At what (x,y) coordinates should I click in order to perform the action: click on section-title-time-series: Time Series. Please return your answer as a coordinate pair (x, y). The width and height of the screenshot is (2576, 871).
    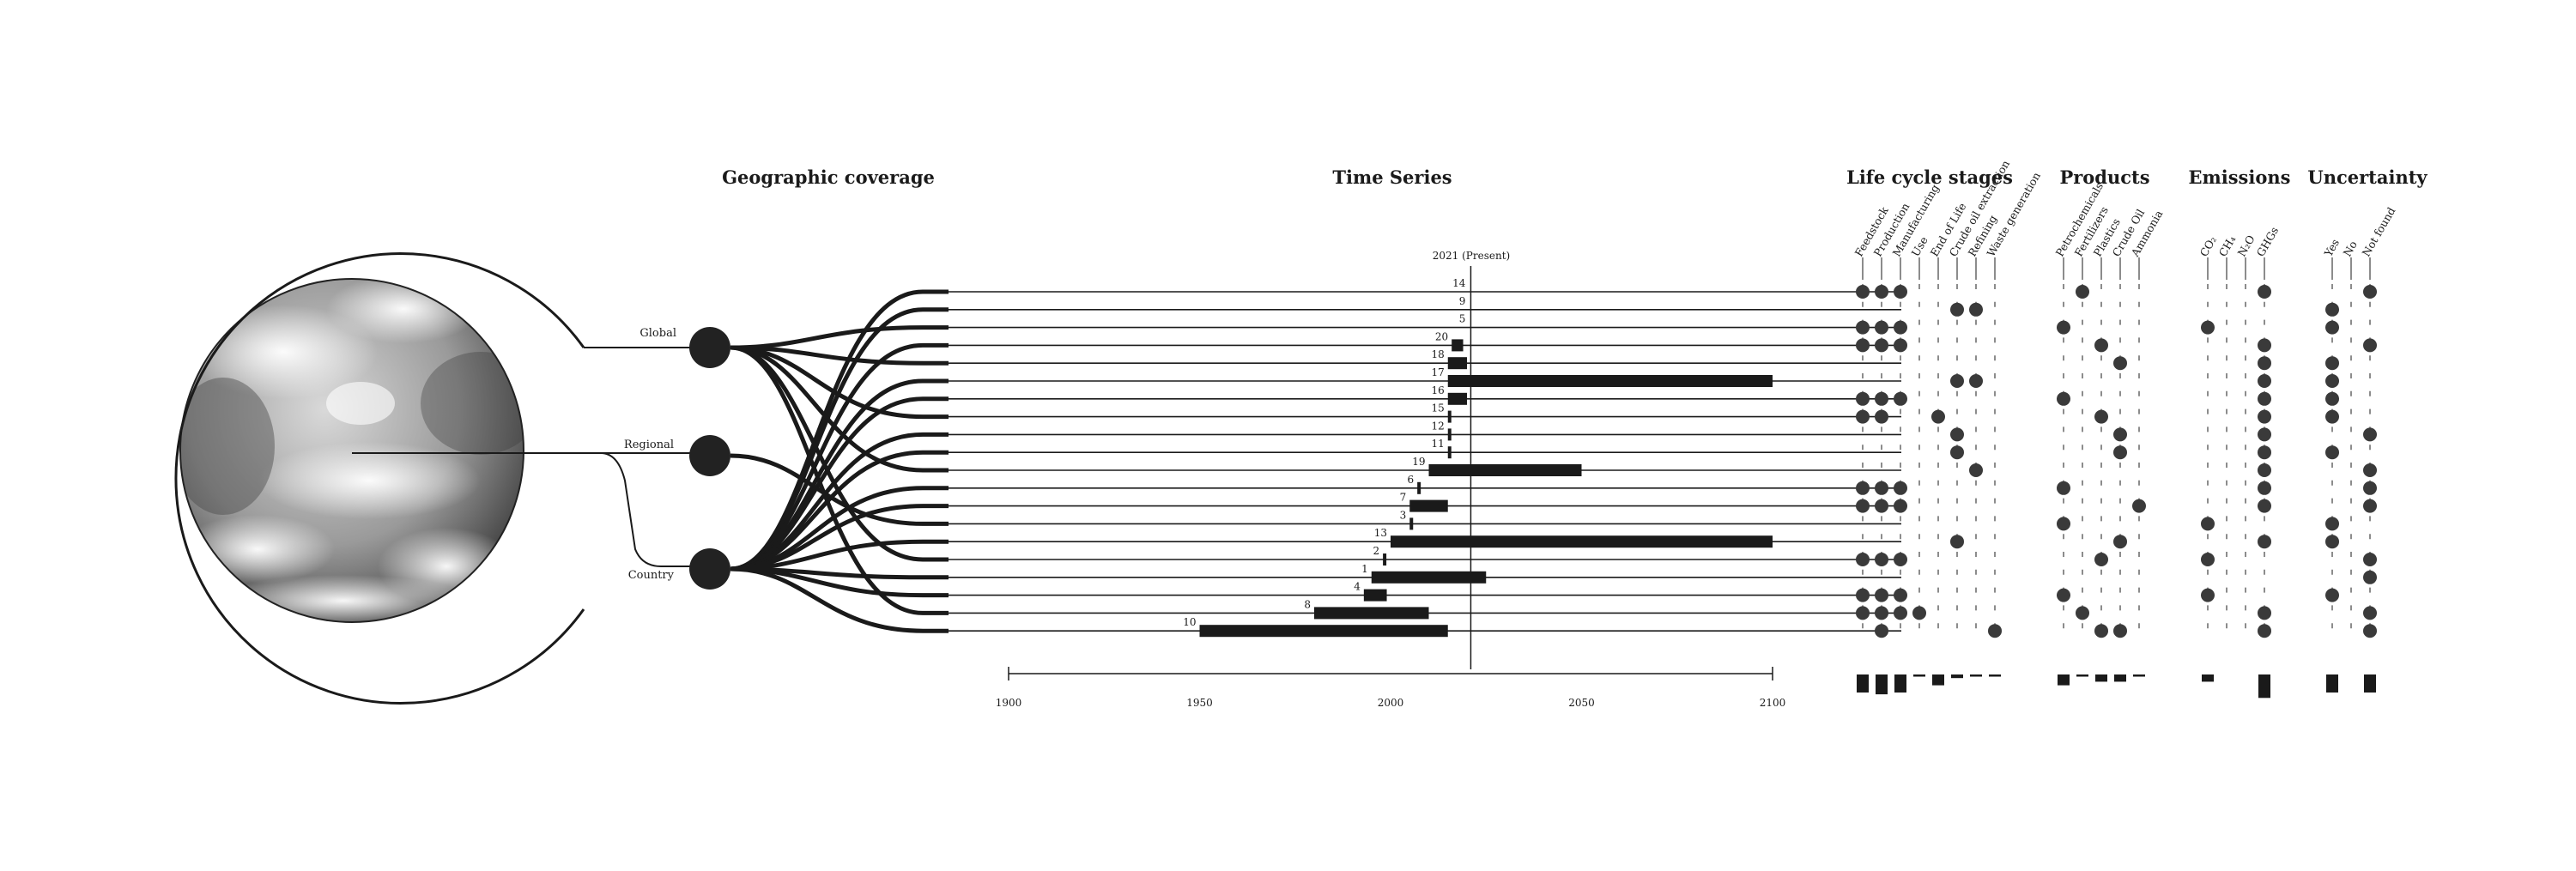
    Looking at the image, I should click on (1392, 177).